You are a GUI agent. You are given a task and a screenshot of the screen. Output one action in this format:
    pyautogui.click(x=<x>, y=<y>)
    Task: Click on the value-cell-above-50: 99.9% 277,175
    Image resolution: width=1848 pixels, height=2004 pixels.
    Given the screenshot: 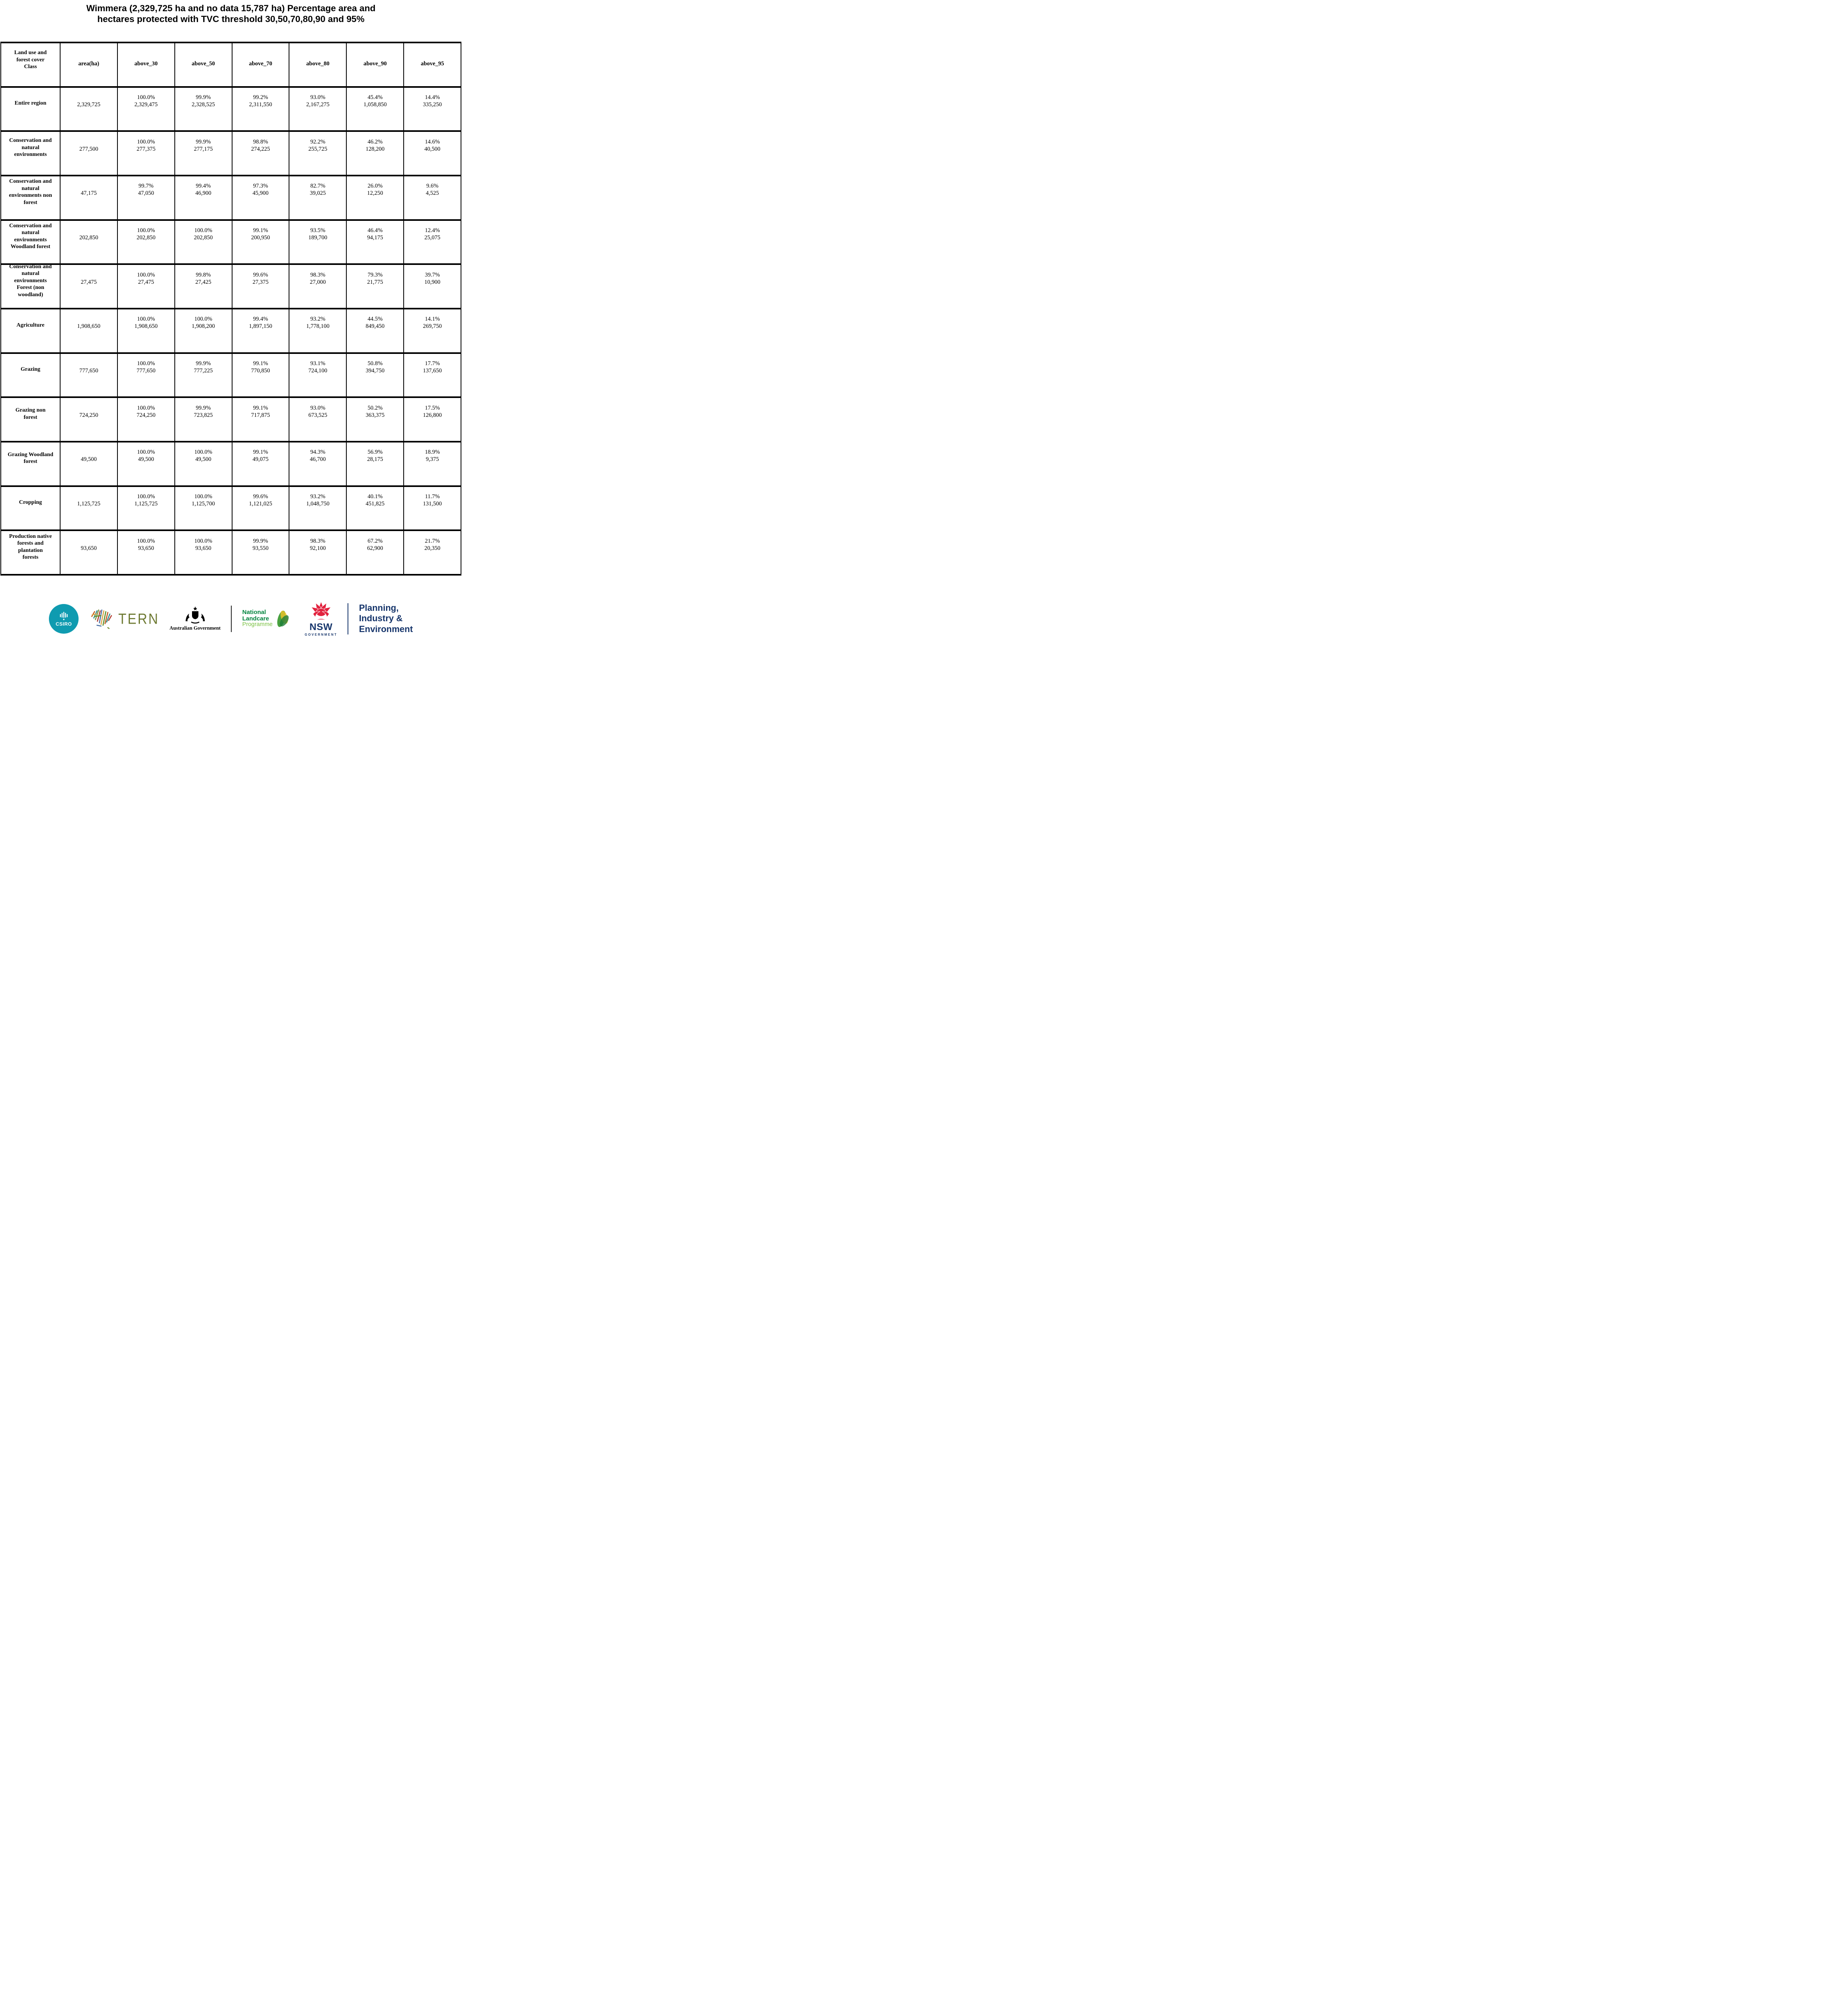 What is the action you would take?
    pyautogui.click(x=203, y=154)
    